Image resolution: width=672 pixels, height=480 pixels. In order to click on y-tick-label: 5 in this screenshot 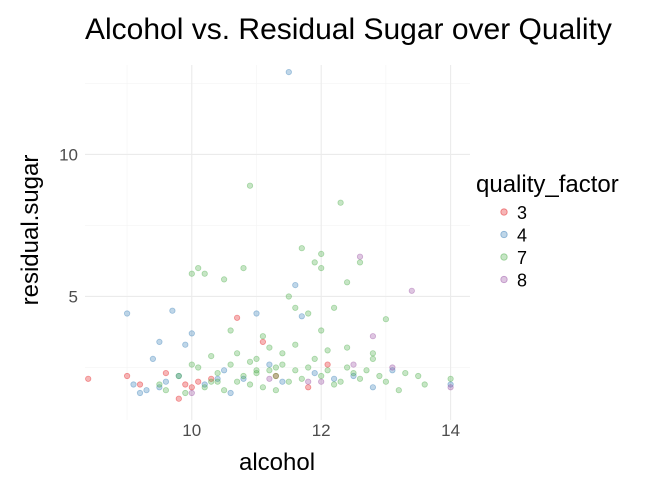, I will do `click(73, 296)`.